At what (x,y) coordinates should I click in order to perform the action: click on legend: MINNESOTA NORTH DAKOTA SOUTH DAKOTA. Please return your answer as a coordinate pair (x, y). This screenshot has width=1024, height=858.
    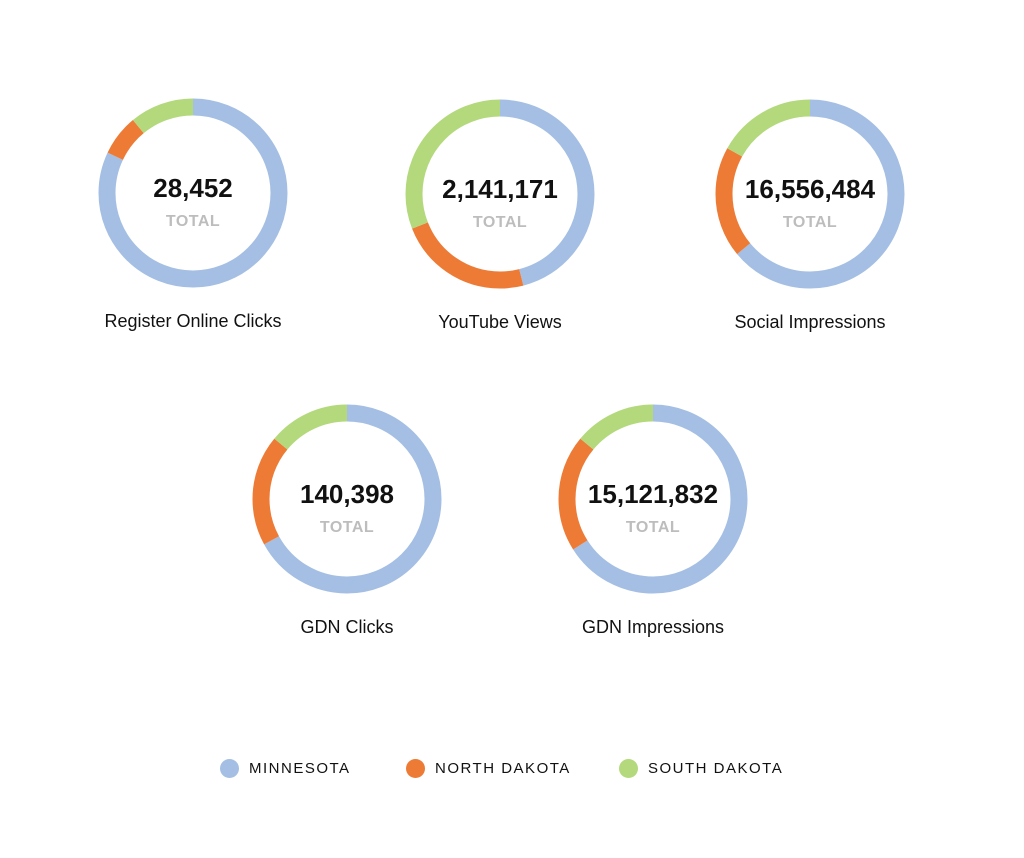
    Looking at the image, I should click on (512, 768).